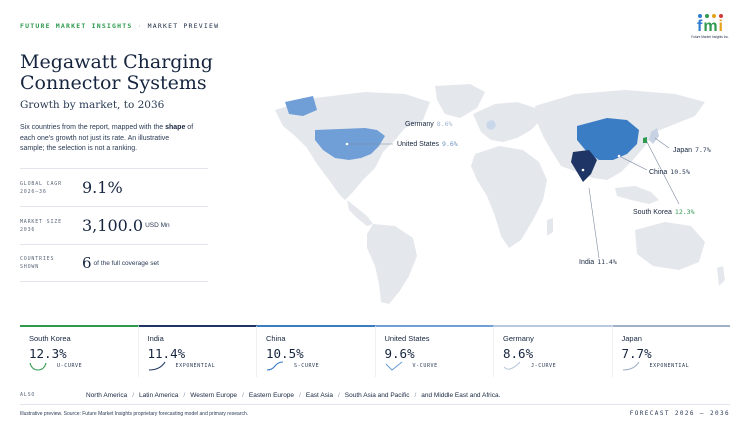 This screenshot has width=750, height=421. Describe the element at coordinates (285, 353) in the screenshot. I see `card-growth-value: 10.5%` at that location.